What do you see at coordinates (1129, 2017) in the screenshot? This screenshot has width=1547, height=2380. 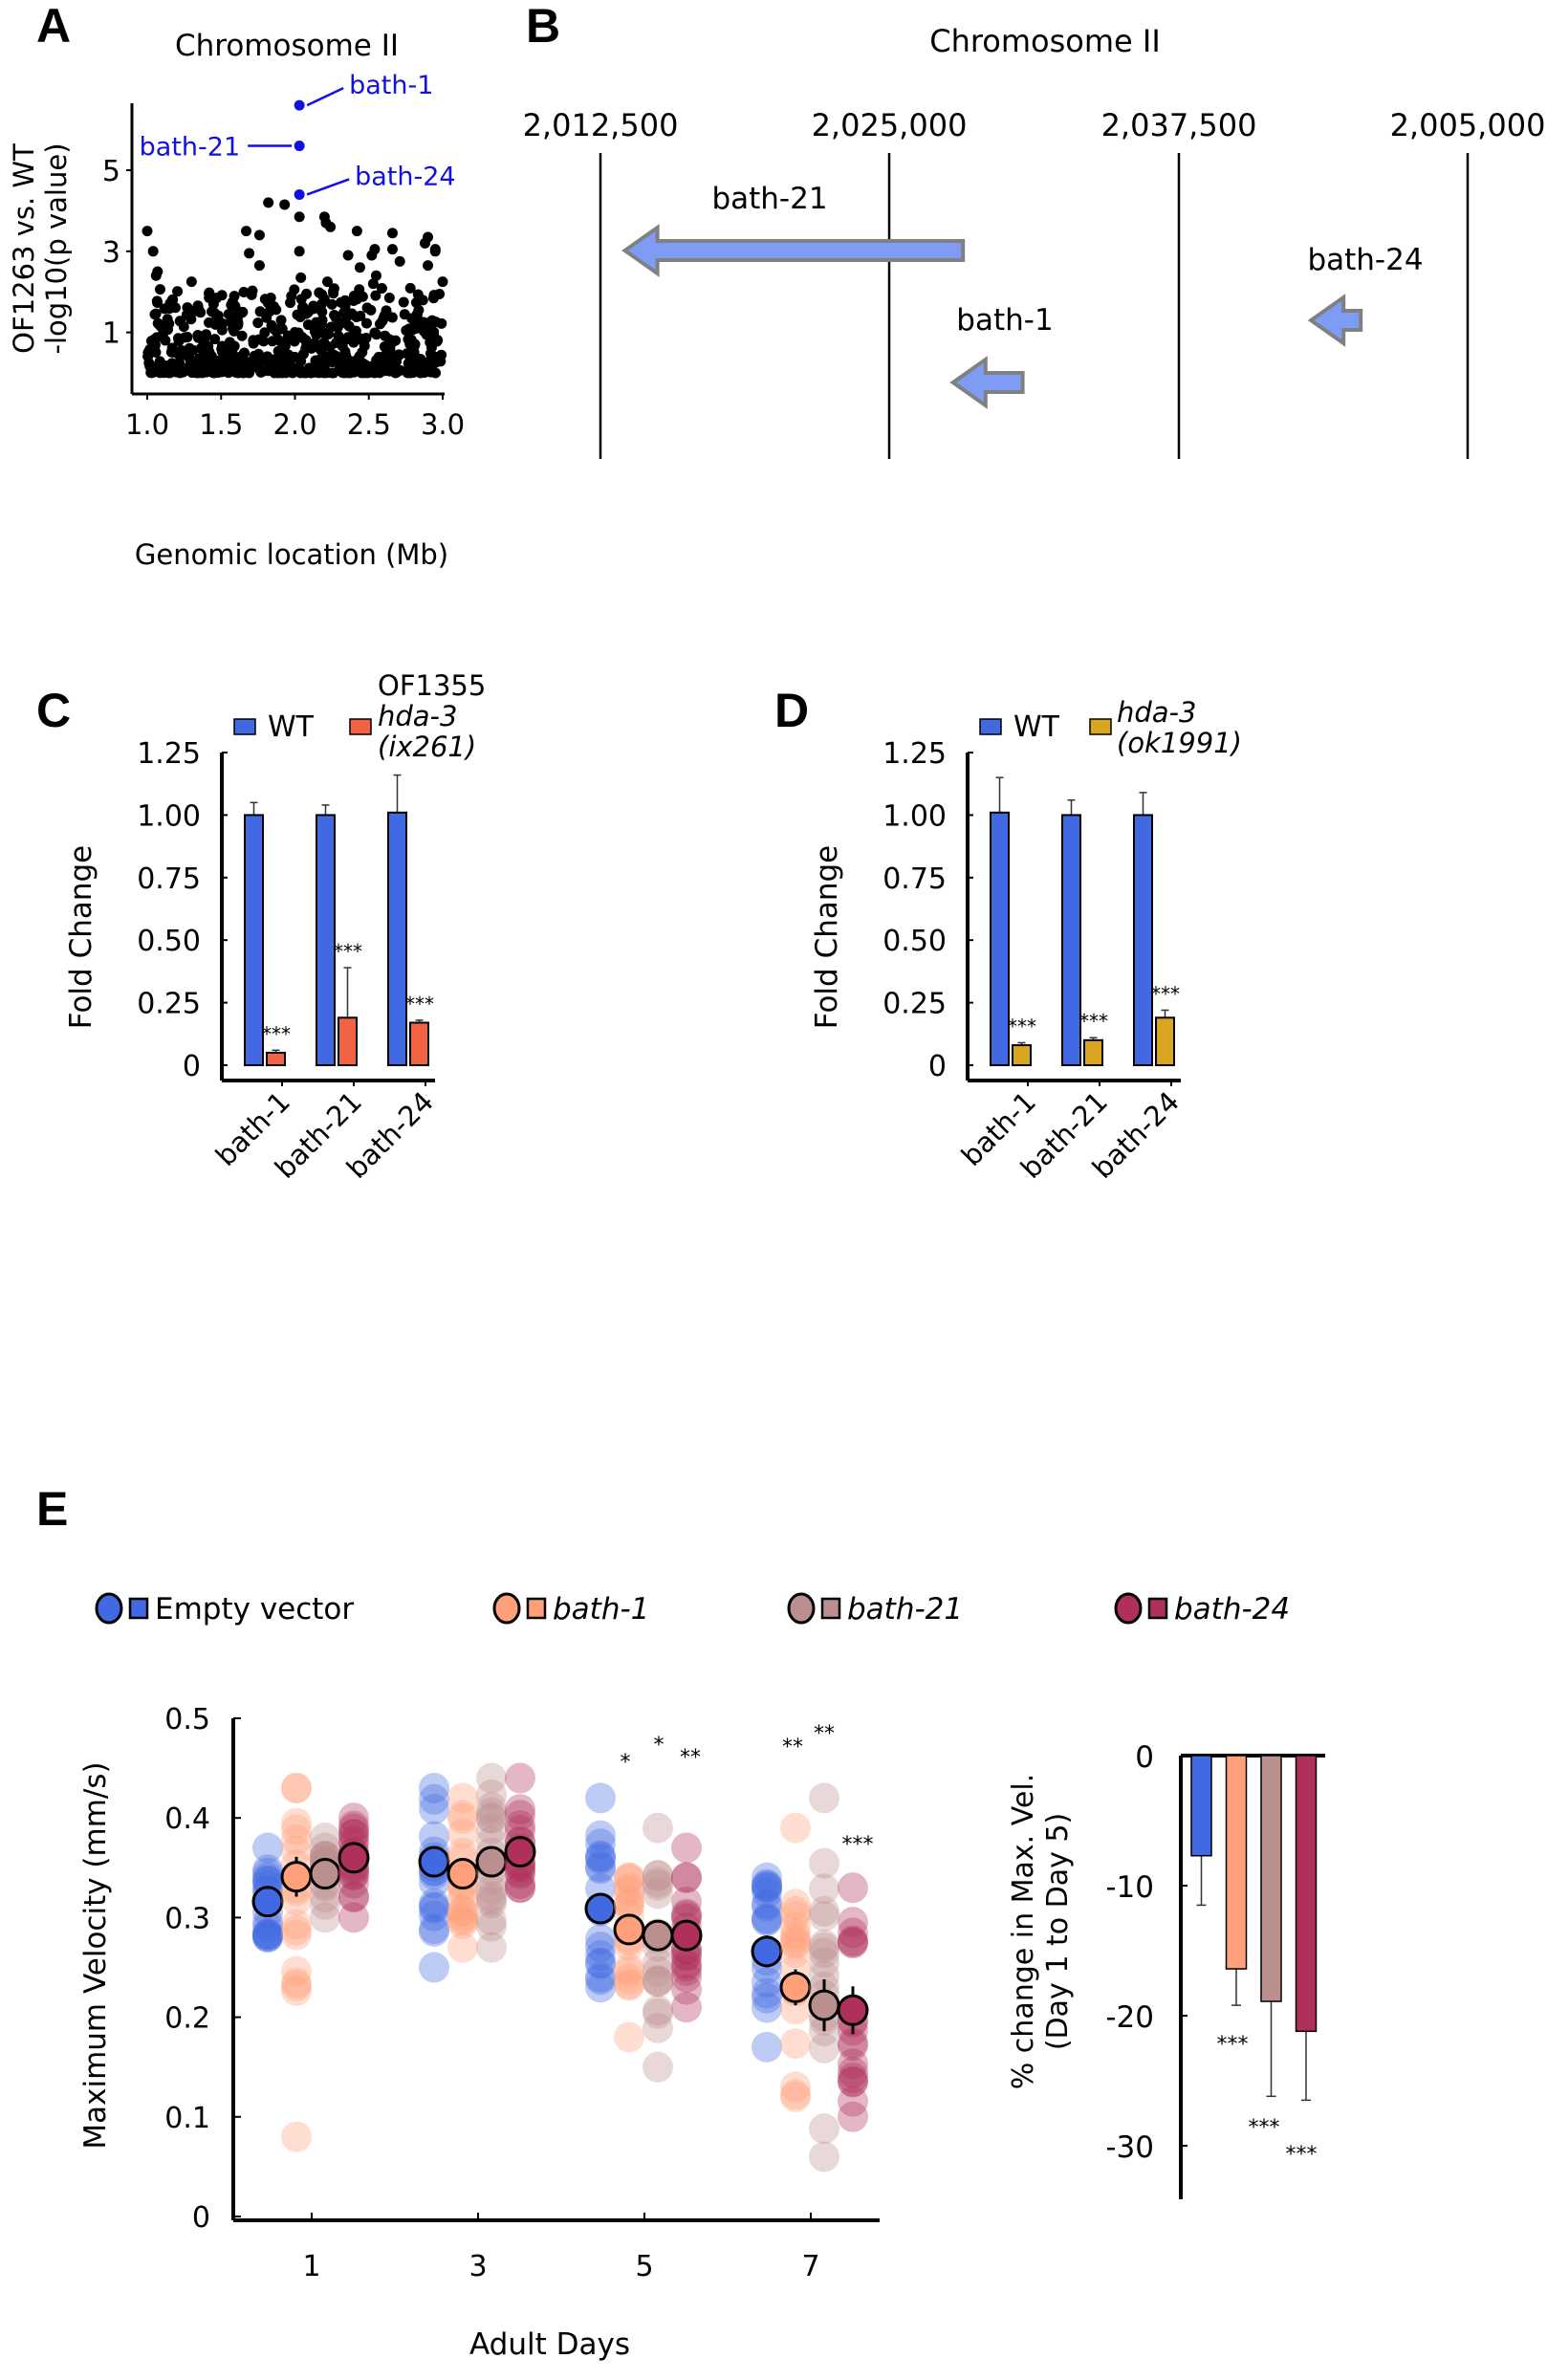 I see `y-tick-label: -20` at bounding box center [1129, 2017].